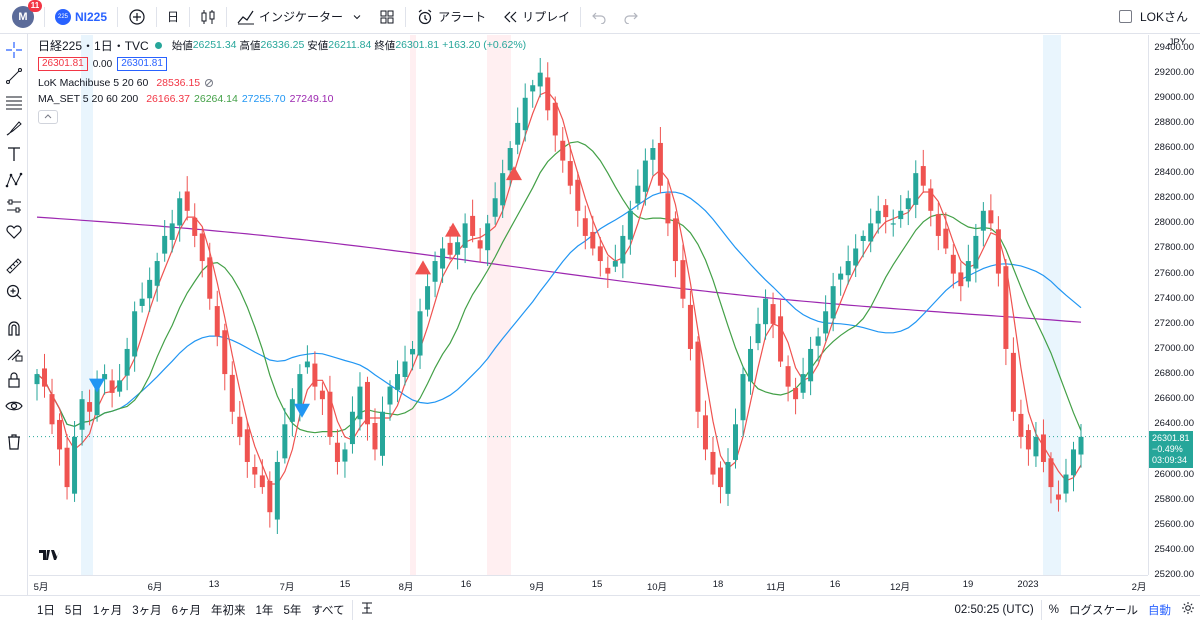 This screenshot has width=1200, height=623. What do you see at coordinates (283, 117) in the screenshot?
I see `legend-collapse-row` at bounding box center [283, 117].